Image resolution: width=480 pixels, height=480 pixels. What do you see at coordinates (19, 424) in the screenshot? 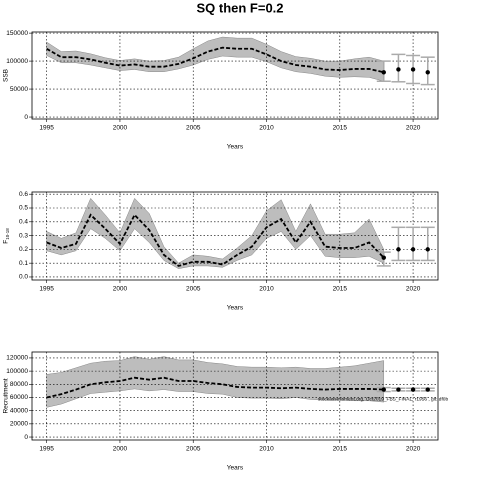
I see `y-tick-label: 20000` at bounding box center [19, 424].